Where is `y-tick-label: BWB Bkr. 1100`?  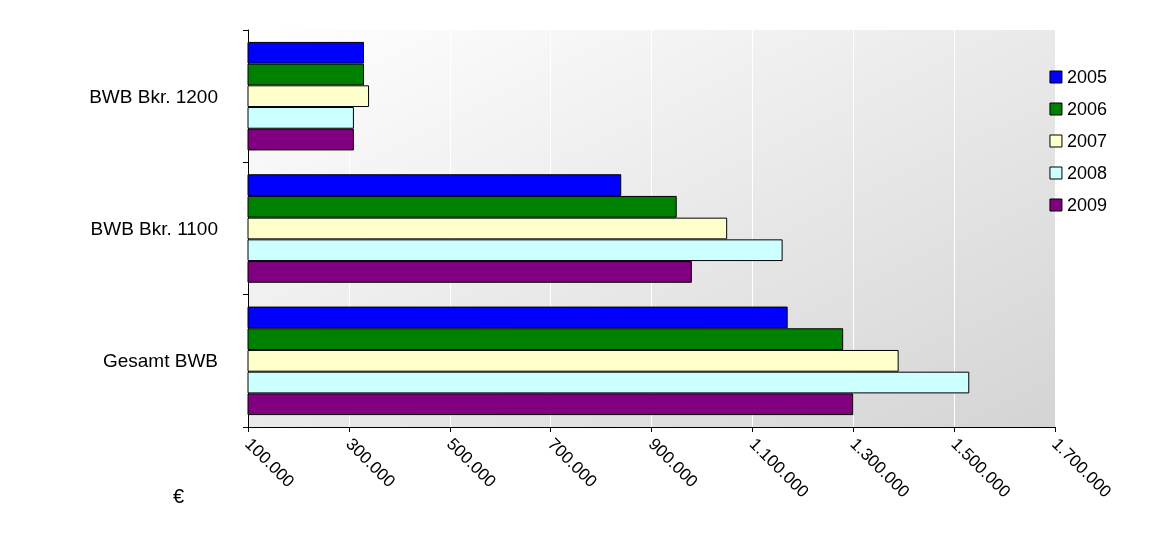
y-tick-label: BWB Bkr. 1100 is located at coordinates (154, 228).